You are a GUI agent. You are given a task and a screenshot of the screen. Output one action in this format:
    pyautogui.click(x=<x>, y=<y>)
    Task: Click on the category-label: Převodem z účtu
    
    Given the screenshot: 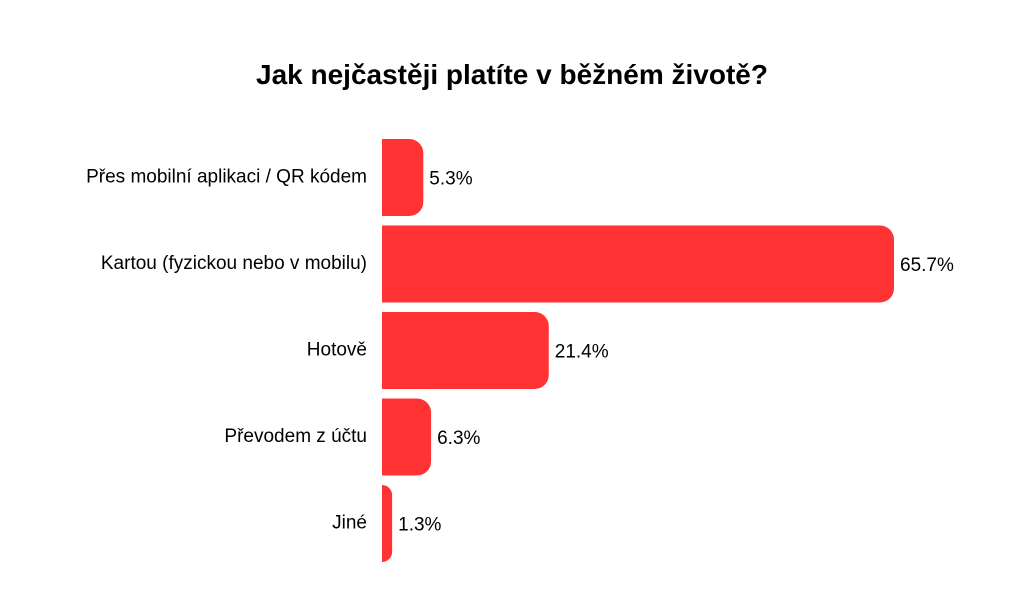 What is the action you would take?
    pyautogui.click(x=295, y=436)
    